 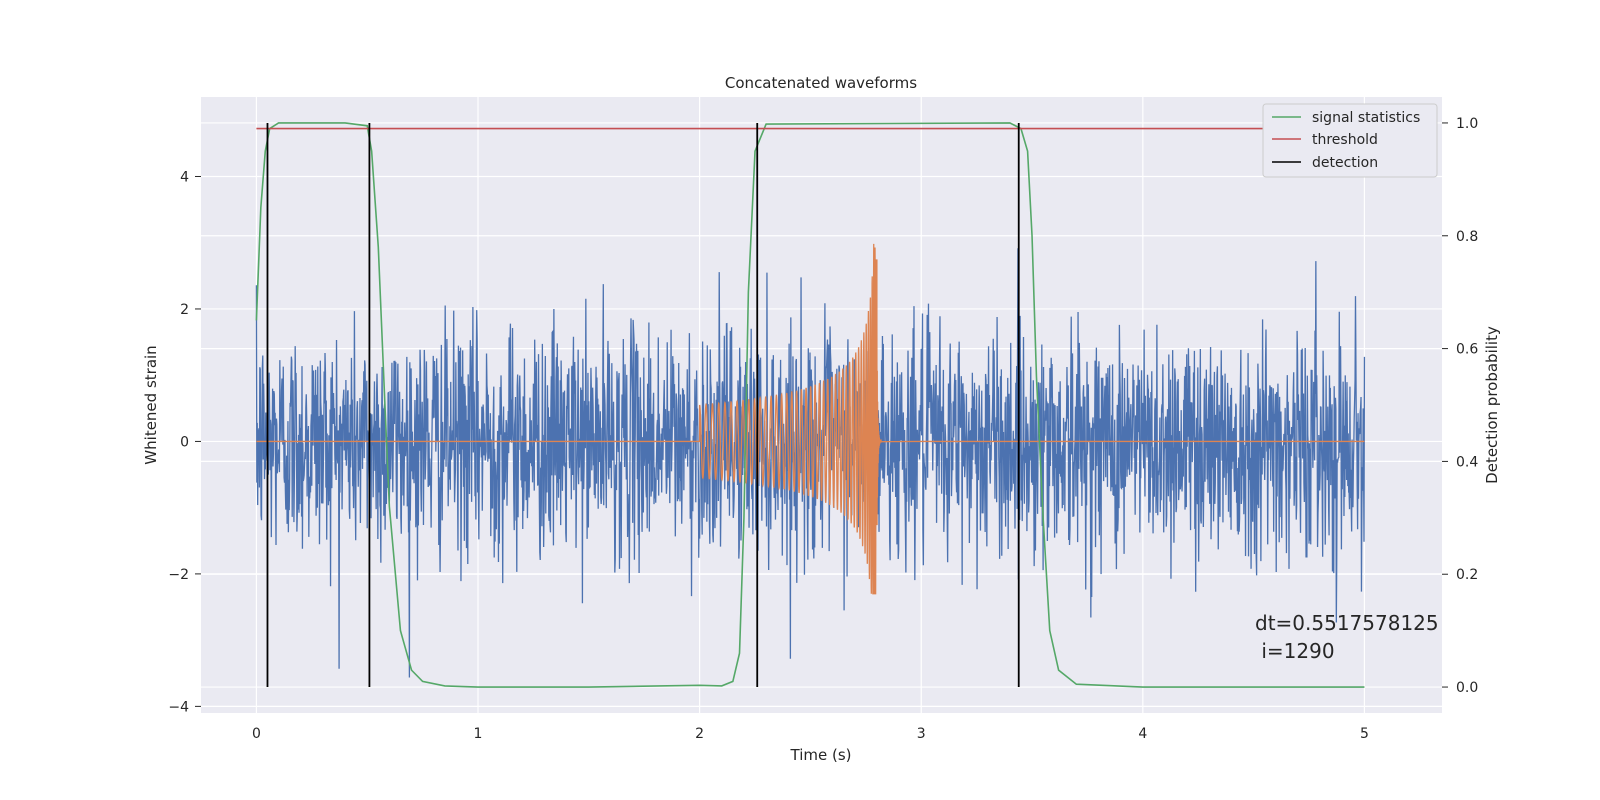 I want to click on y-tick-label-left: 0, so click(x=184, y=442).